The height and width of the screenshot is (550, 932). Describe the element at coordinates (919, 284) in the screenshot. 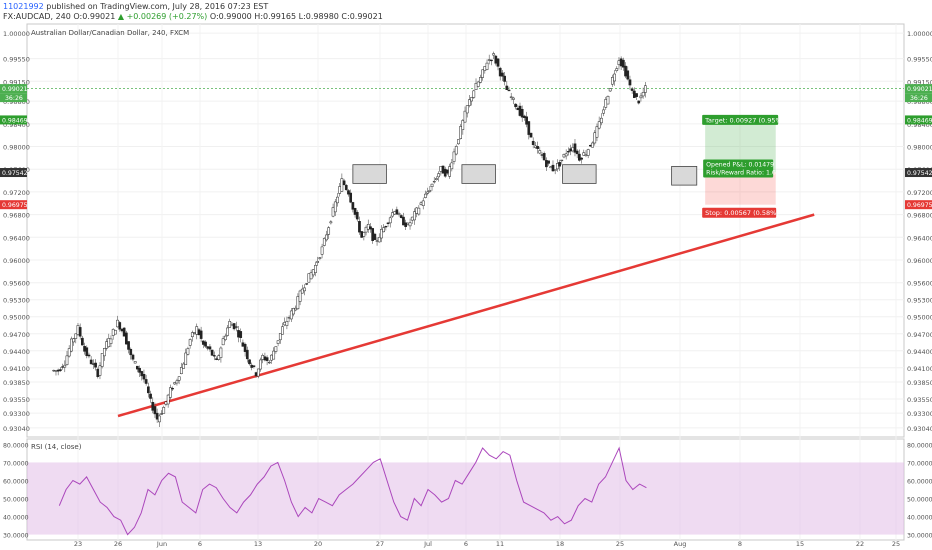

I see `price-tick-right: 0.95600` at that location.